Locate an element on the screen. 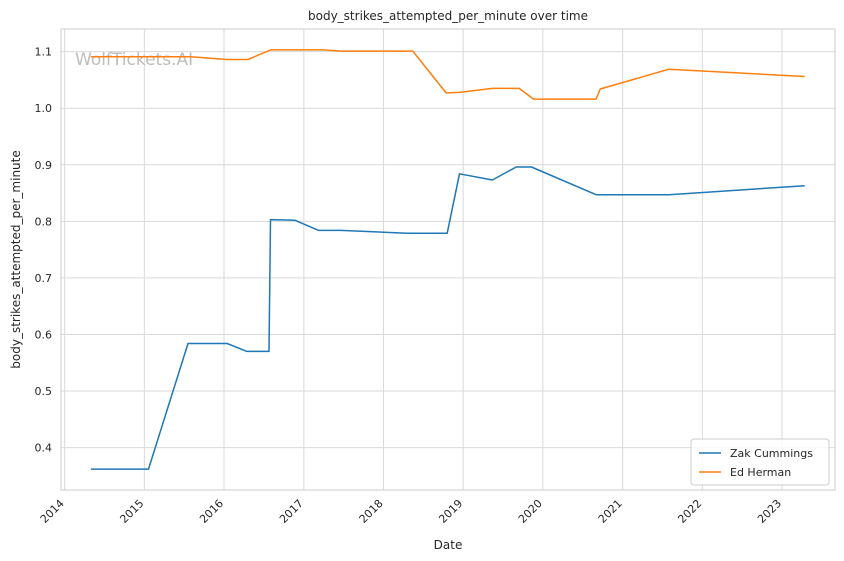 Image resolution: width=844 pixels, height=561 pixels. x-tick-label: 2015 is located at coordinates (131, 511).